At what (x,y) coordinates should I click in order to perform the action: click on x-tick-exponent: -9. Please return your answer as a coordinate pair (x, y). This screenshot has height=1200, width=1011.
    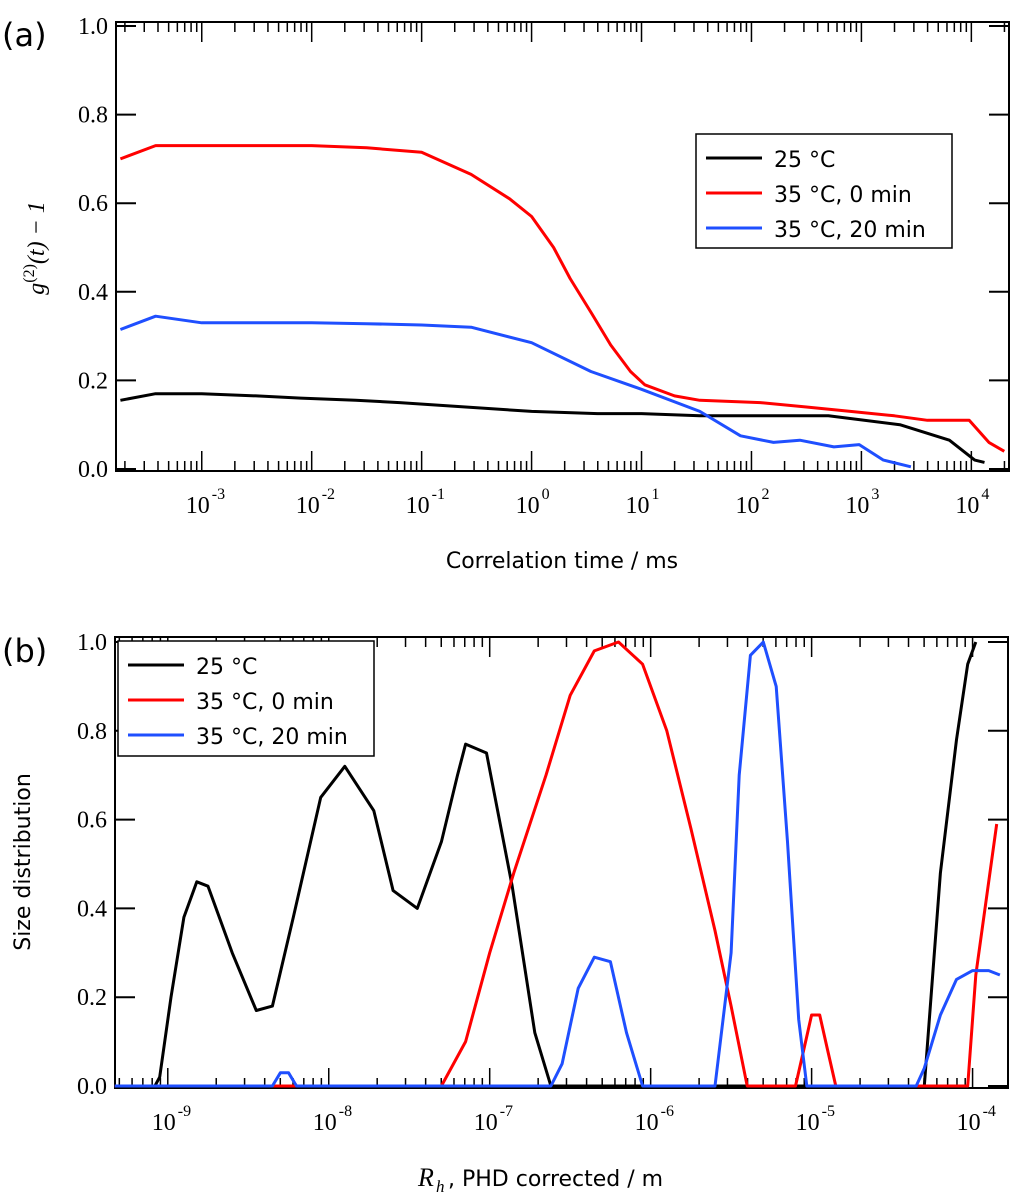
    Looking at the image, I should click on (184, 1111).